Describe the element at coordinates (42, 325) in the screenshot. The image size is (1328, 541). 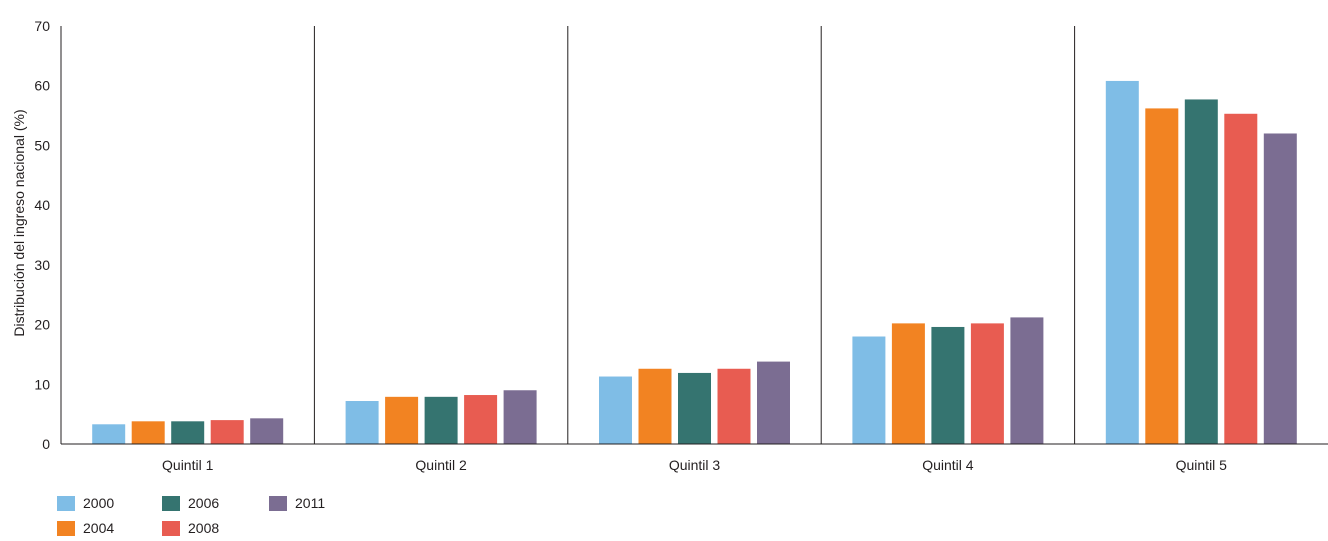
I see `y-tick-label: 20` at that location.